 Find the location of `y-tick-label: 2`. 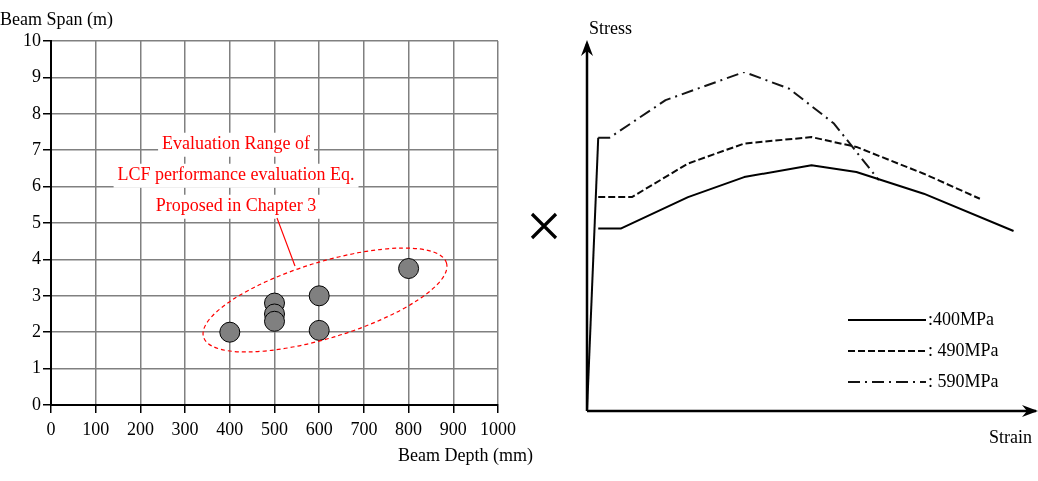

y-tick-label: 2 is located at coordinates (36, 330).